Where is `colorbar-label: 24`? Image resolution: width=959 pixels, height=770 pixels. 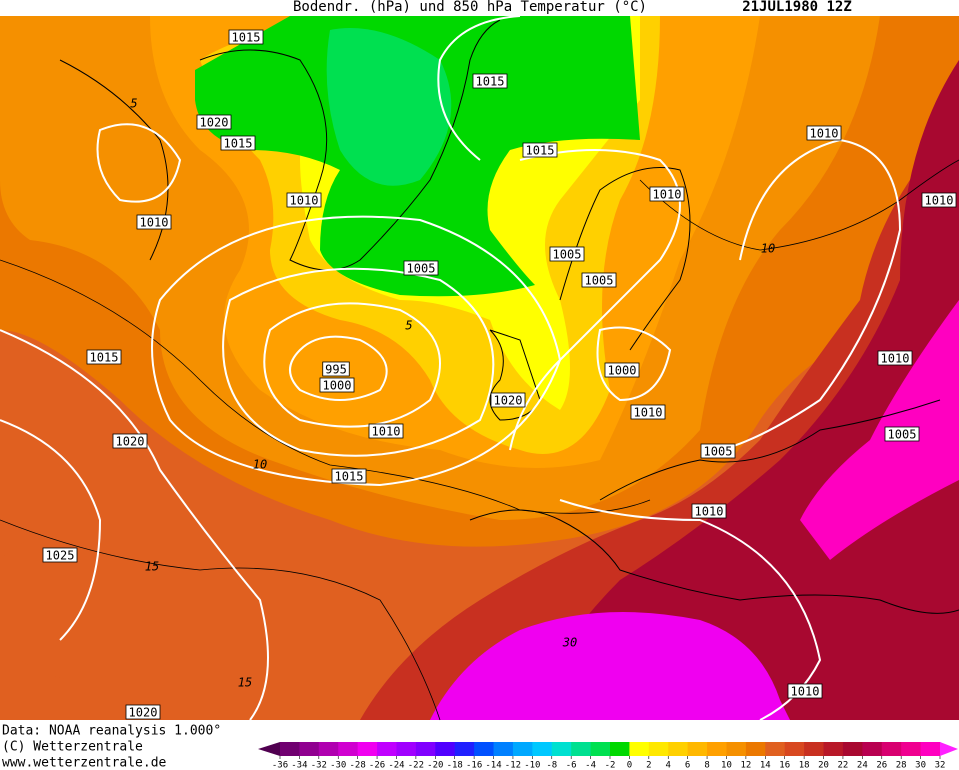
colorbar-label: 24 is located at coordinates (862, 765).